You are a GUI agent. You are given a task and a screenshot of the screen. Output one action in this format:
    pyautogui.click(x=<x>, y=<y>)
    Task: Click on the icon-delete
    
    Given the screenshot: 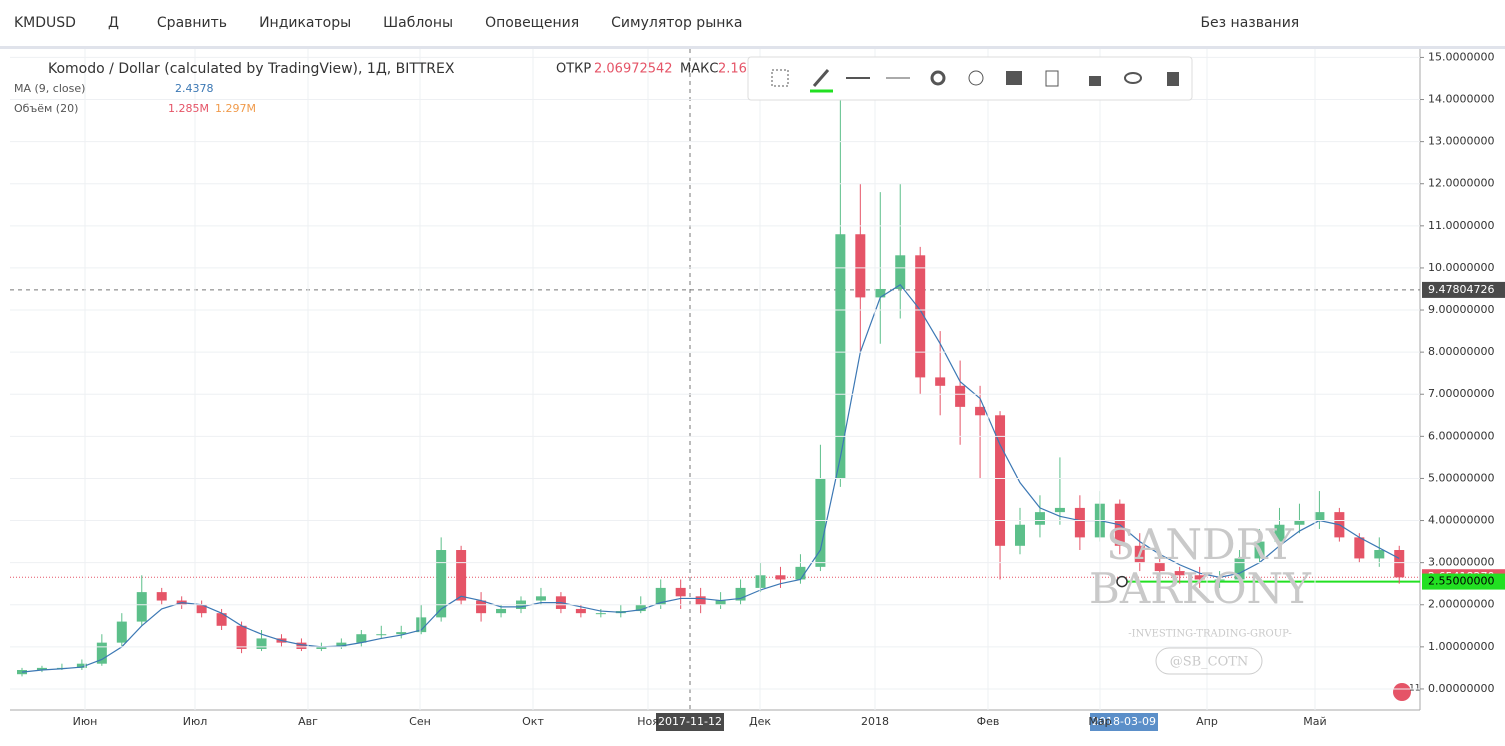 What is the action you would take?
    pyautogui.click(x=1173, y=79)
    